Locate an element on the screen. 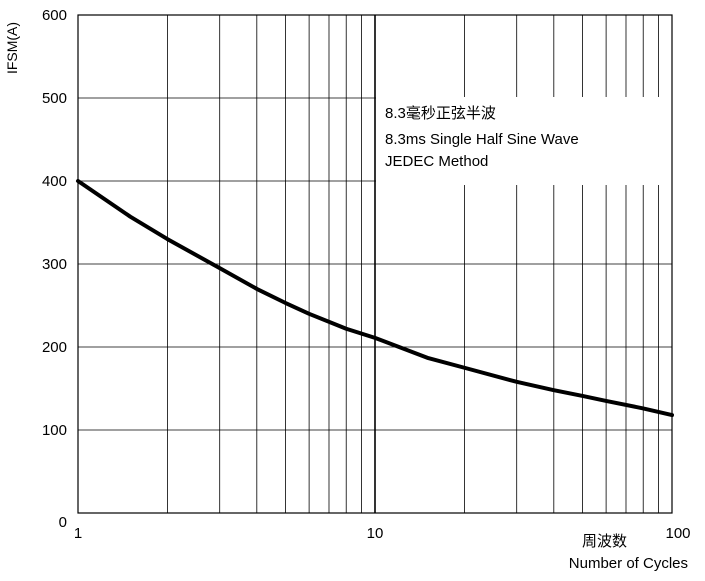  y-tick-label: 400 is located at coordinates (54, 181).